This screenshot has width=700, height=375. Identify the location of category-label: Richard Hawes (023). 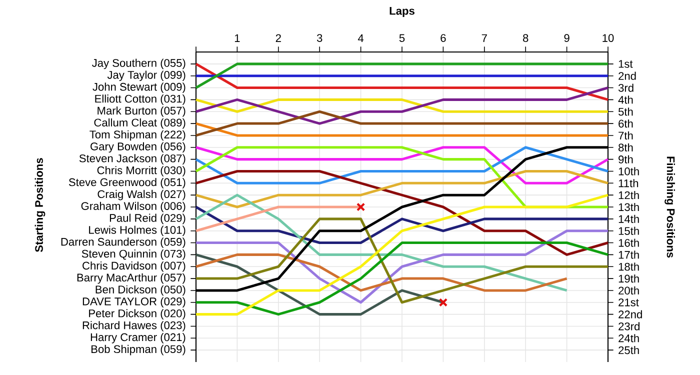
(134, 326).